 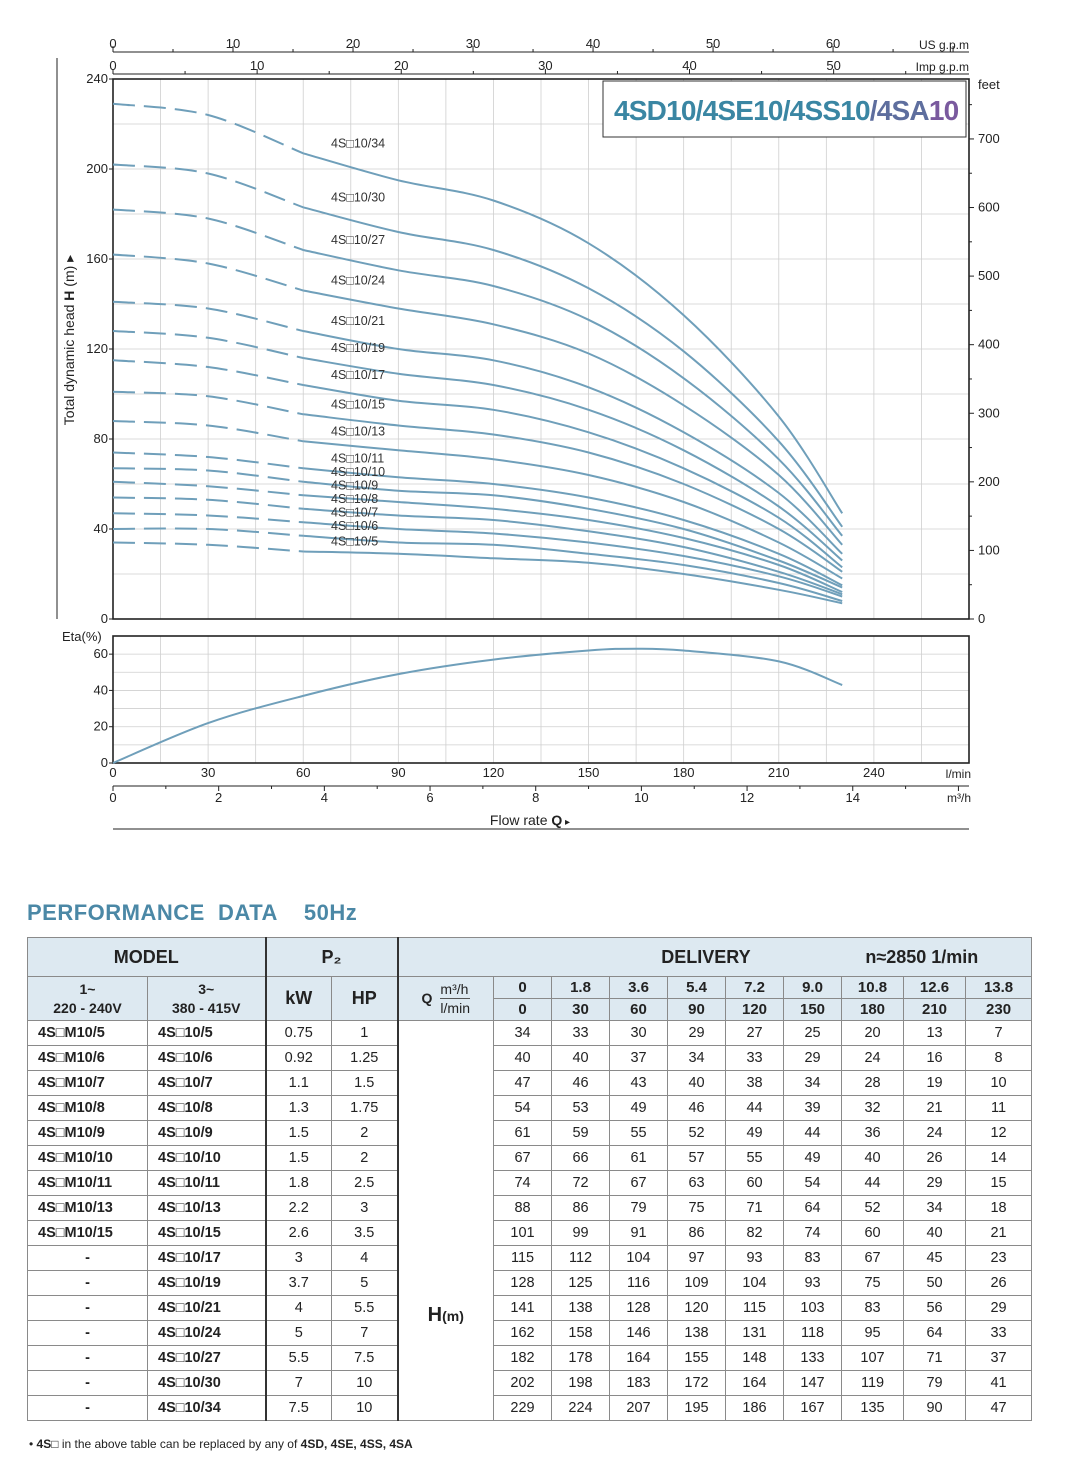 What do you see at coordinates (97, 78) in the screenshot?
I see `y-tick-label: 240` at bounding box center [97, 78].